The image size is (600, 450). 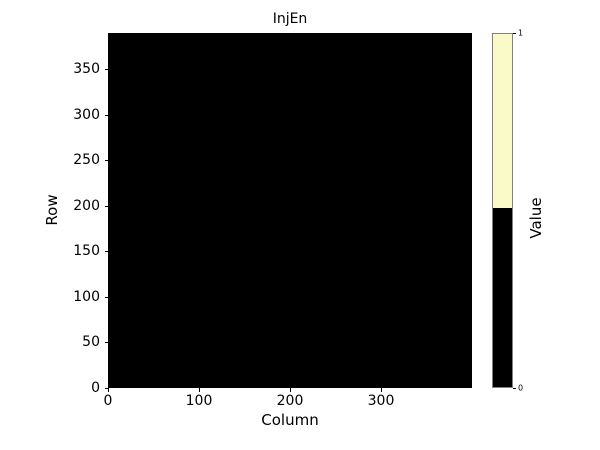 What do you see at coordinates (536, 218) in the screenshot?
I see `colorbar-label: Value` at bounding box center [536, 218].